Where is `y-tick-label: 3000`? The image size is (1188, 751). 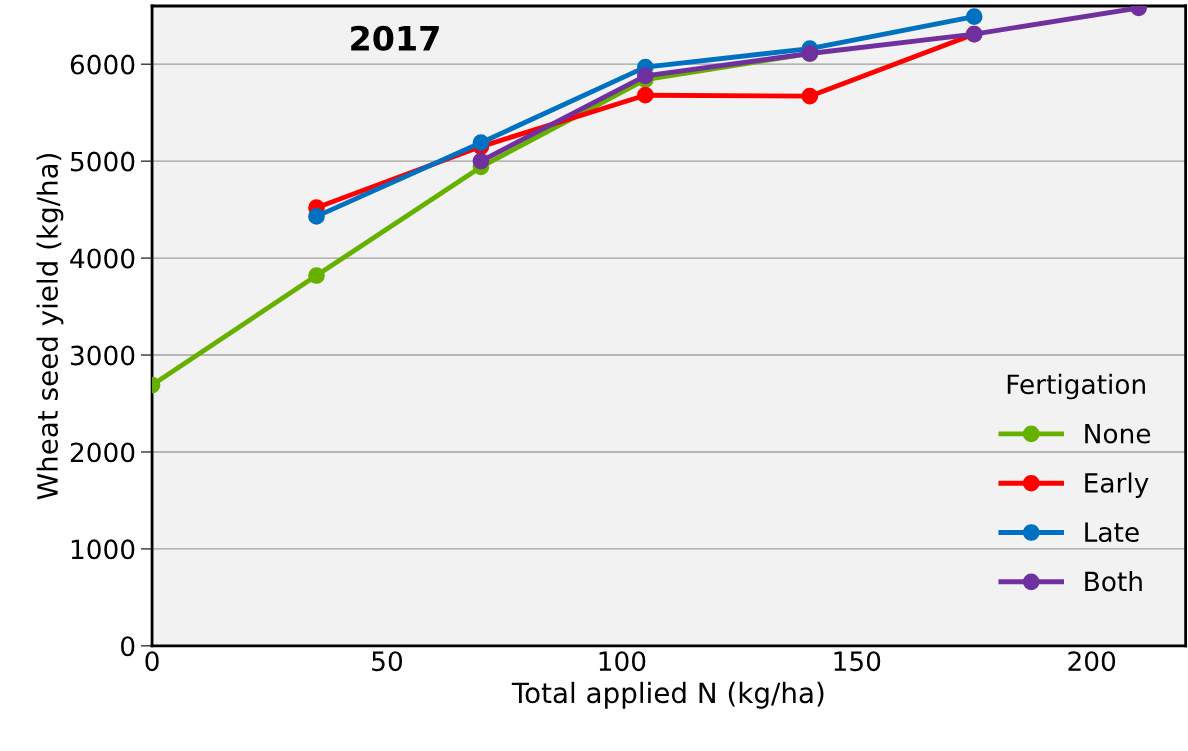 y-tick-label: 3000 is located at coordinates (102, 355).